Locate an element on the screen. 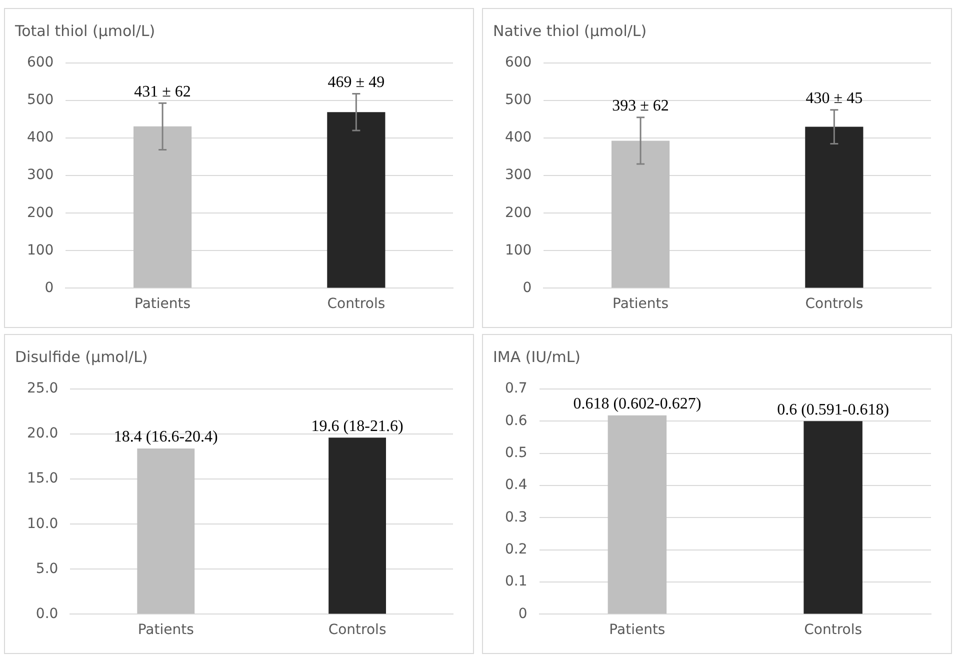 The height and width of the screenshot is (660, 955). y-tick-label: 0.2 is located at coordinates (516, 550).